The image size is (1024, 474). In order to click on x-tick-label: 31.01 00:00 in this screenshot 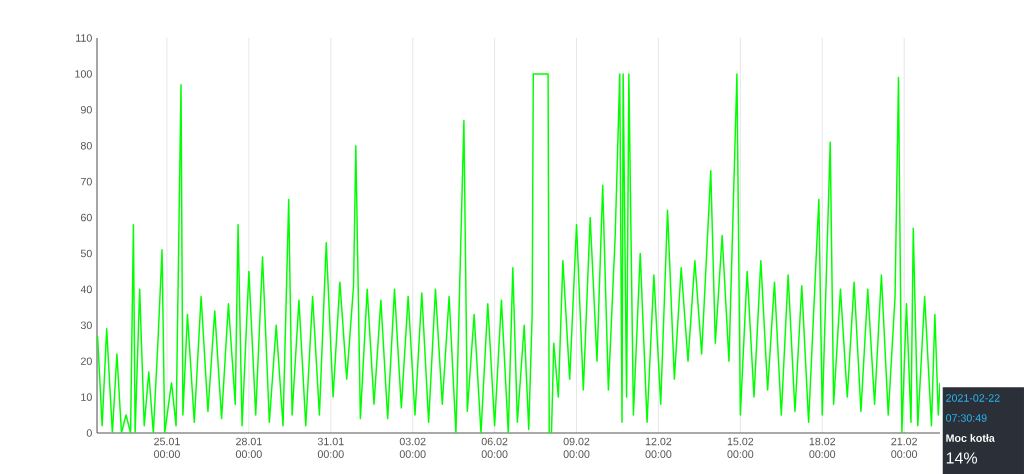, I will do `click(330, 447)`.